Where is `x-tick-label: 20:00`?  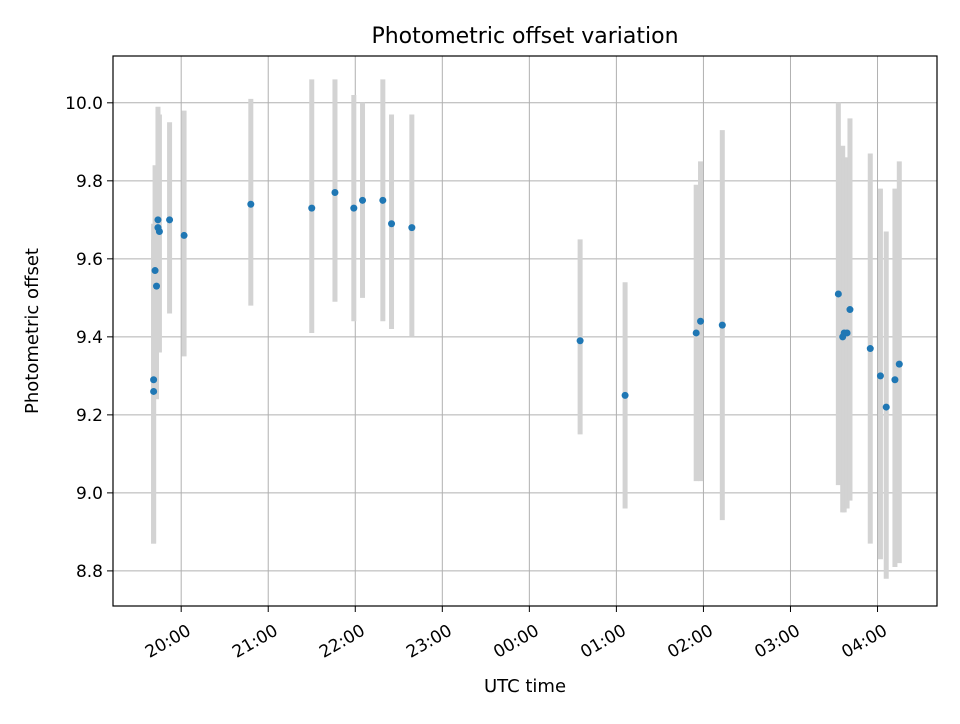 x-tick-label: 20:00 is located at coordinates (168, 642).